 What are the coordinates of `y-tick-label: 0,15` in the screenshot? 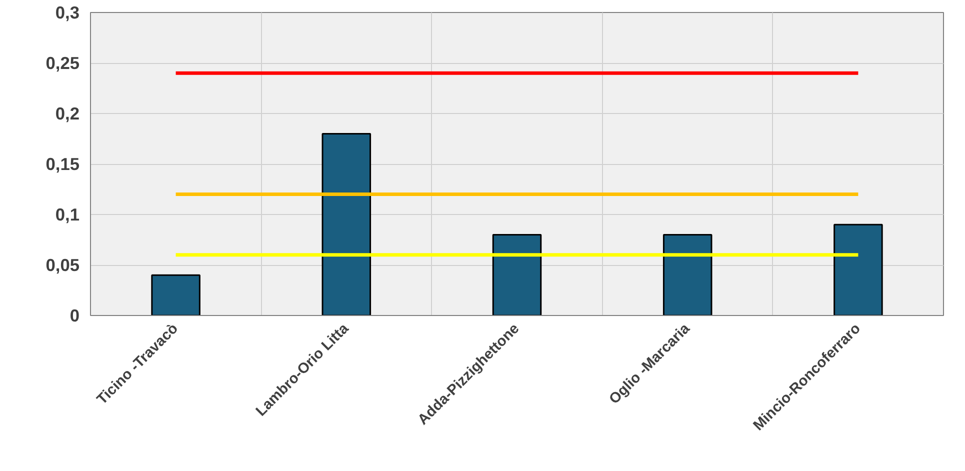 It's located at (63, 164).